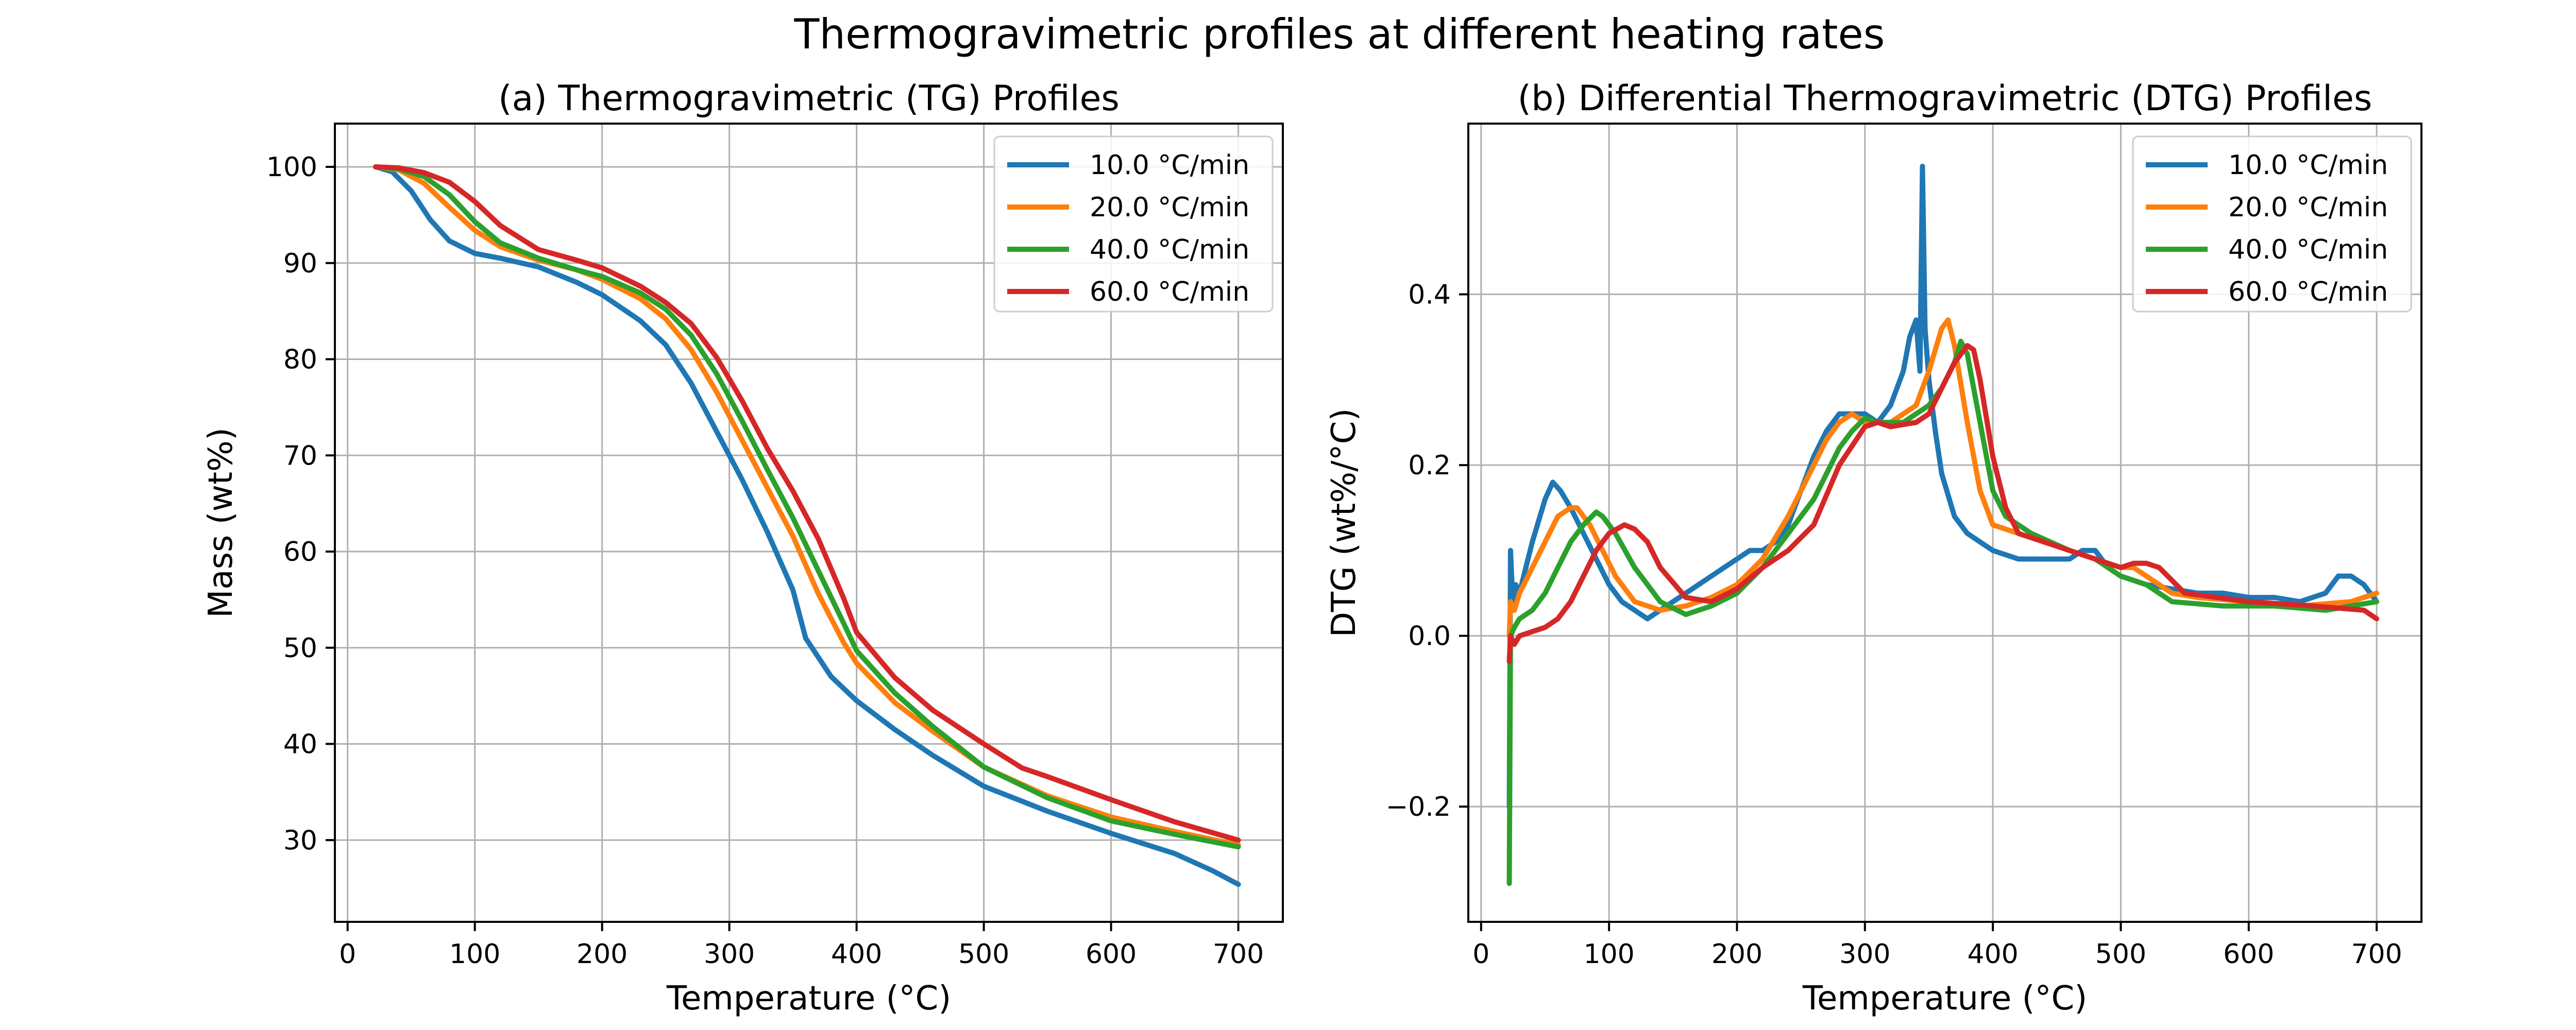 The height and width of the screenshot is (1030, 2576). Describe the element at coordinates (300, 552) in the screenshot. I see `y-tick-label: 60` at that location.